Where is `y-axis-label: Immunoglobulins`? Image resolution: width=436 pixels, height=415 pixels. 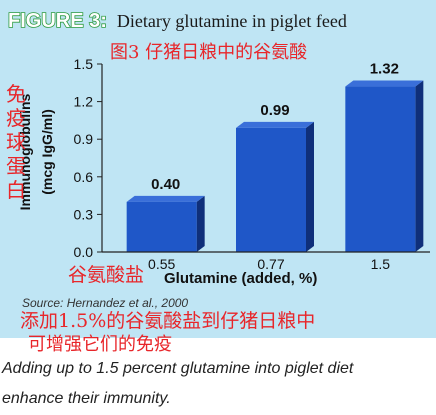
y-axis-label: Immunoglobulins is located at coordinates (25, 151).